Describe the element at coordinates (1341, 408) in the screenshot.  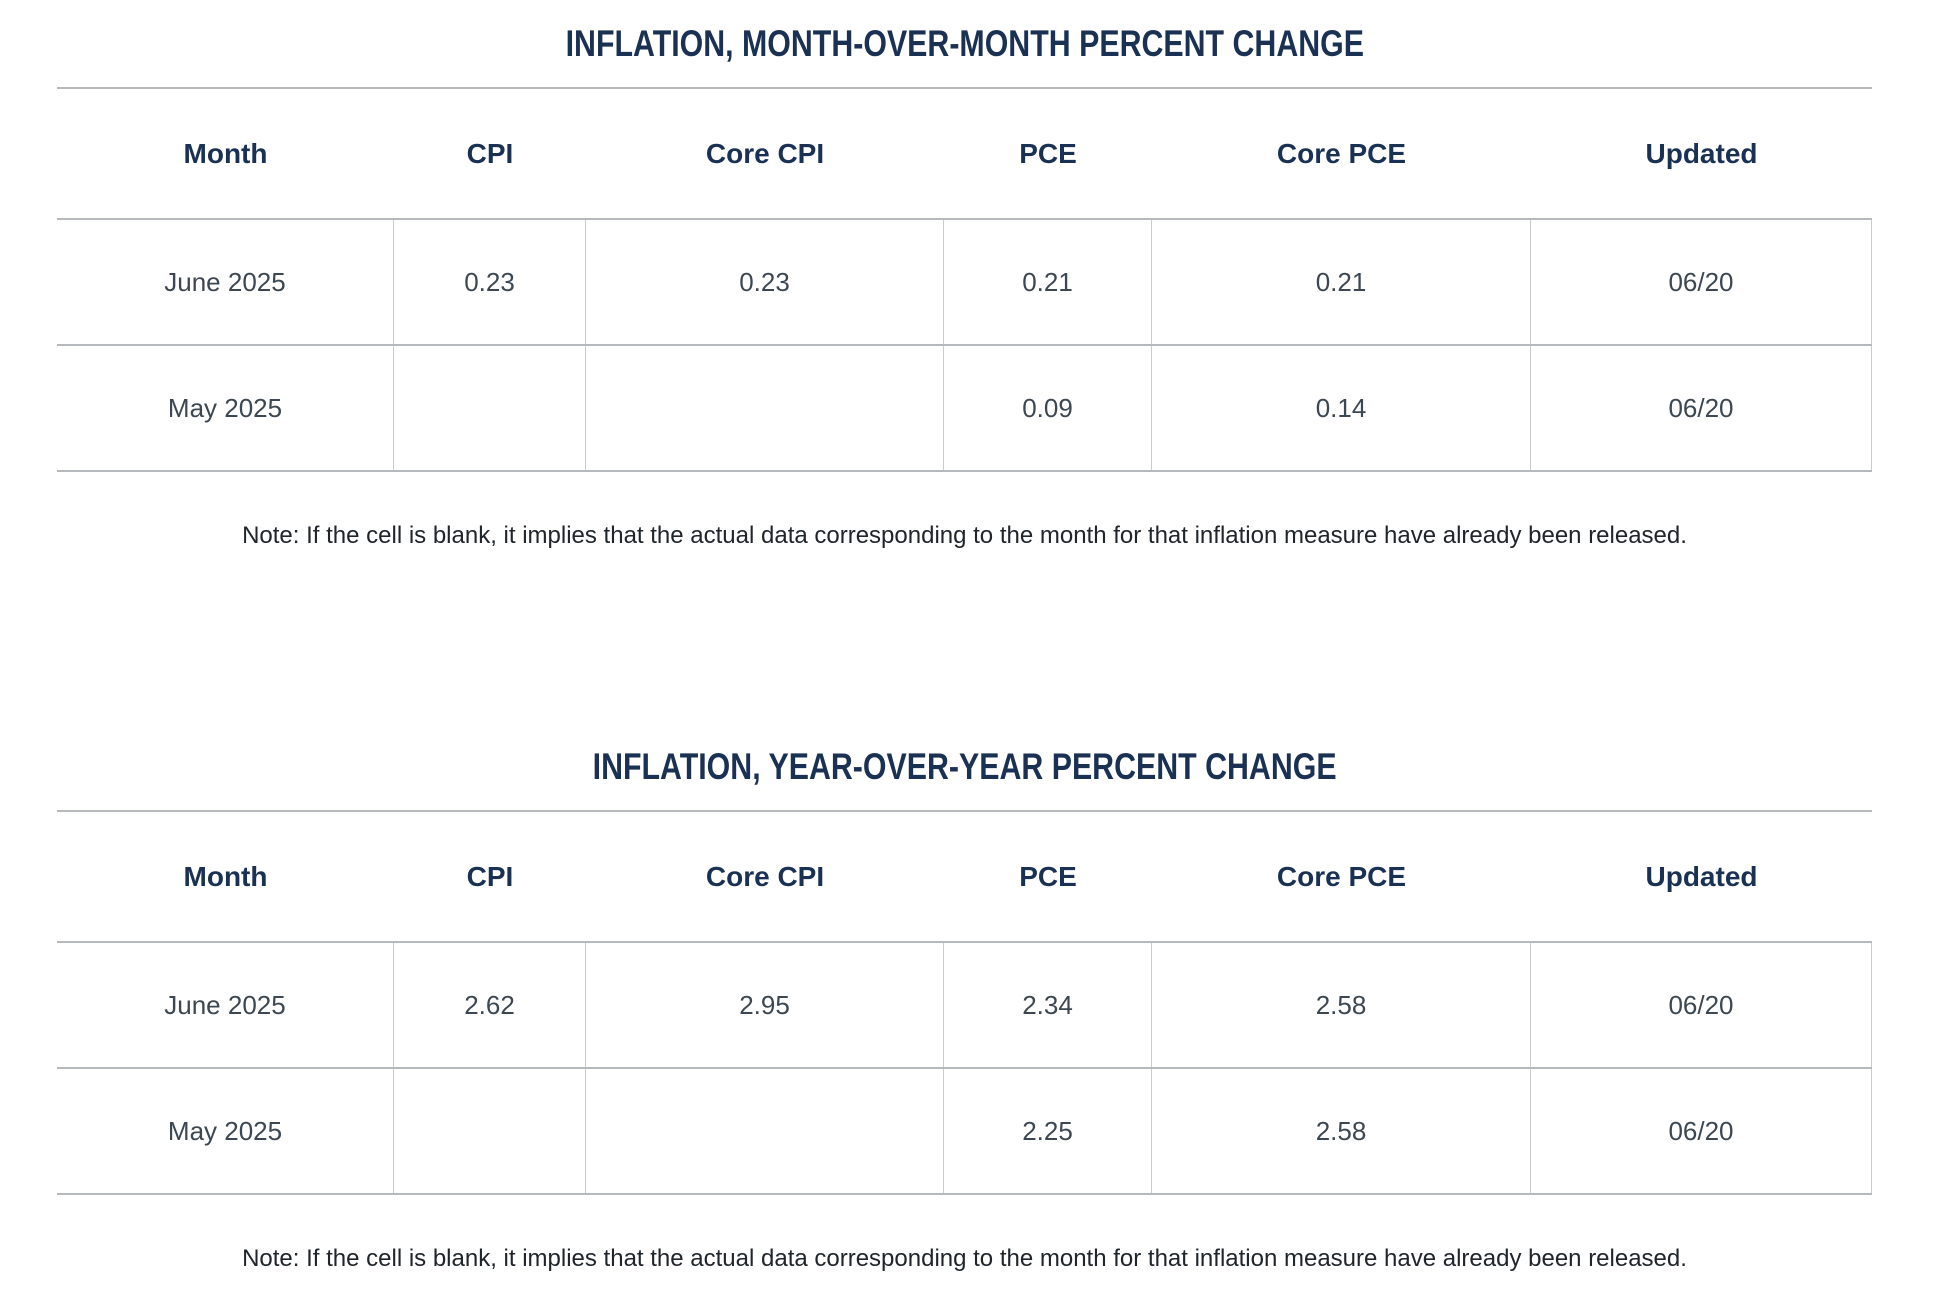
I see `cell-core-pce: 0.14` at that location.